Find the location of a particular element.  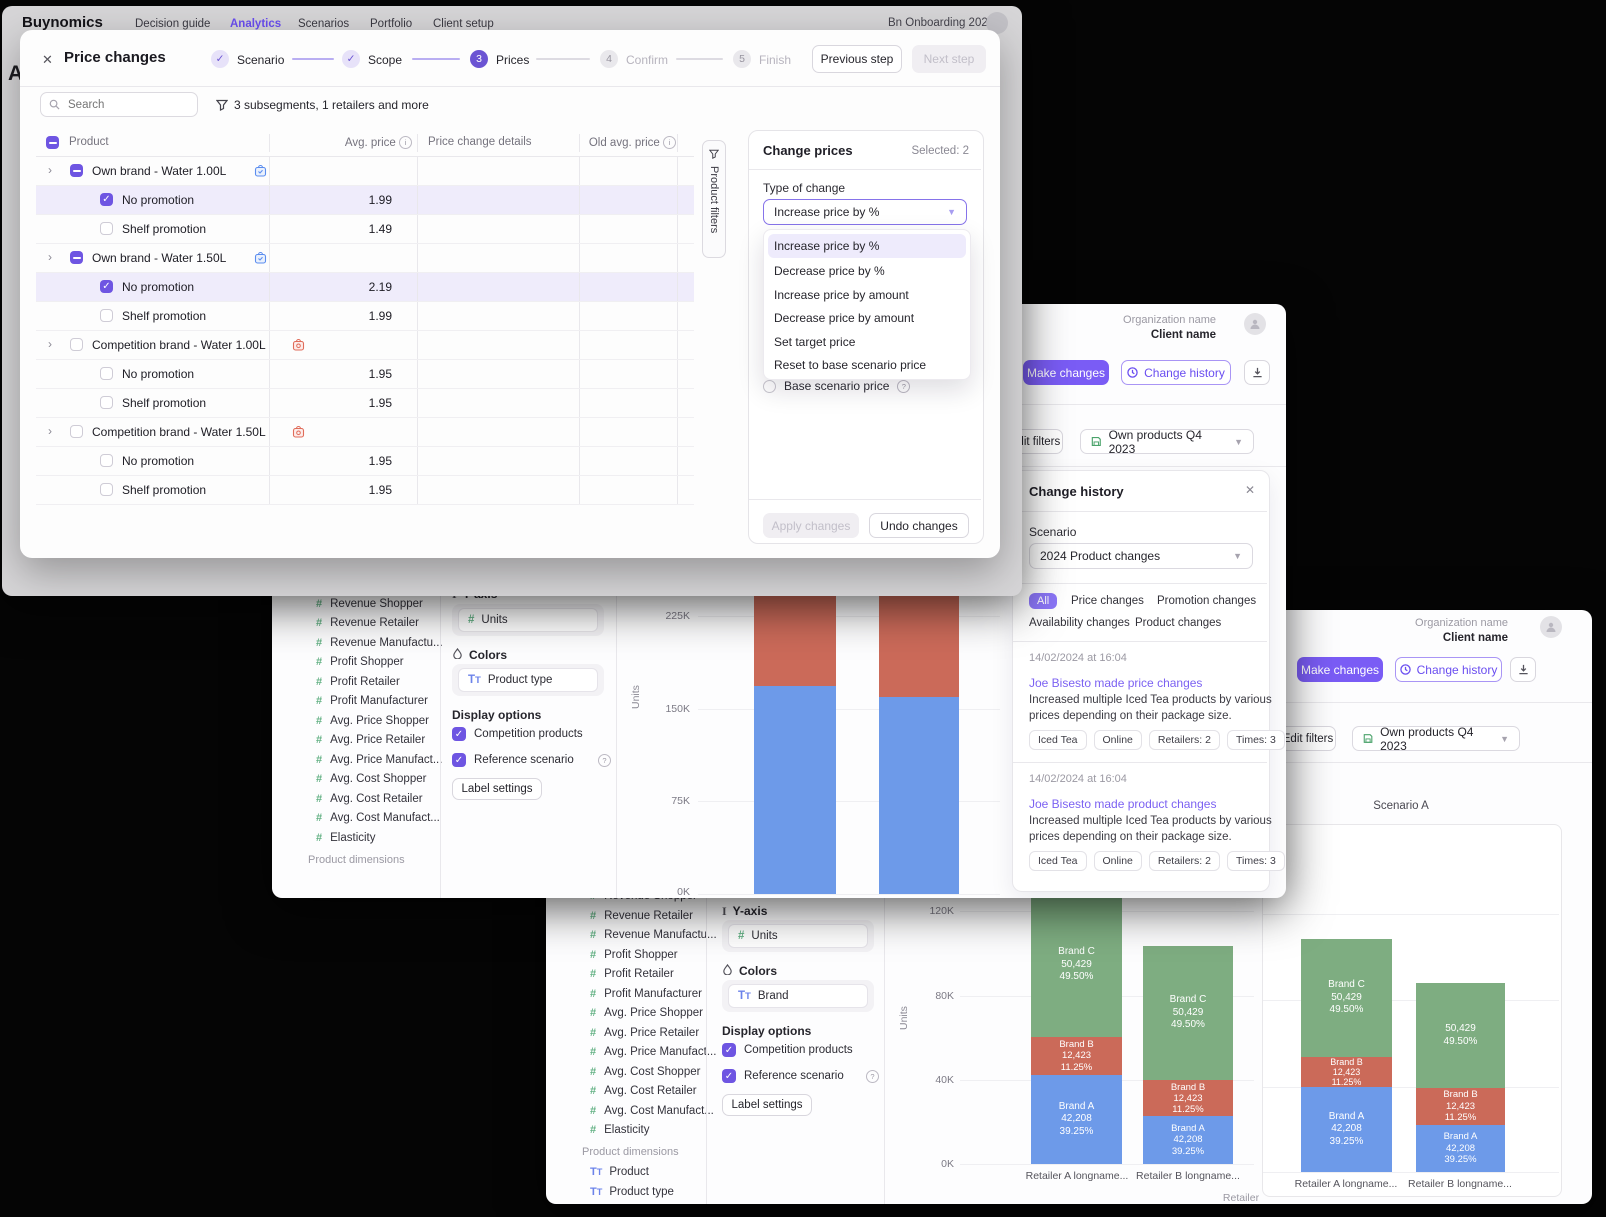

reference-scenario-checkbox: ✓ is located at coordinates (459, 760).